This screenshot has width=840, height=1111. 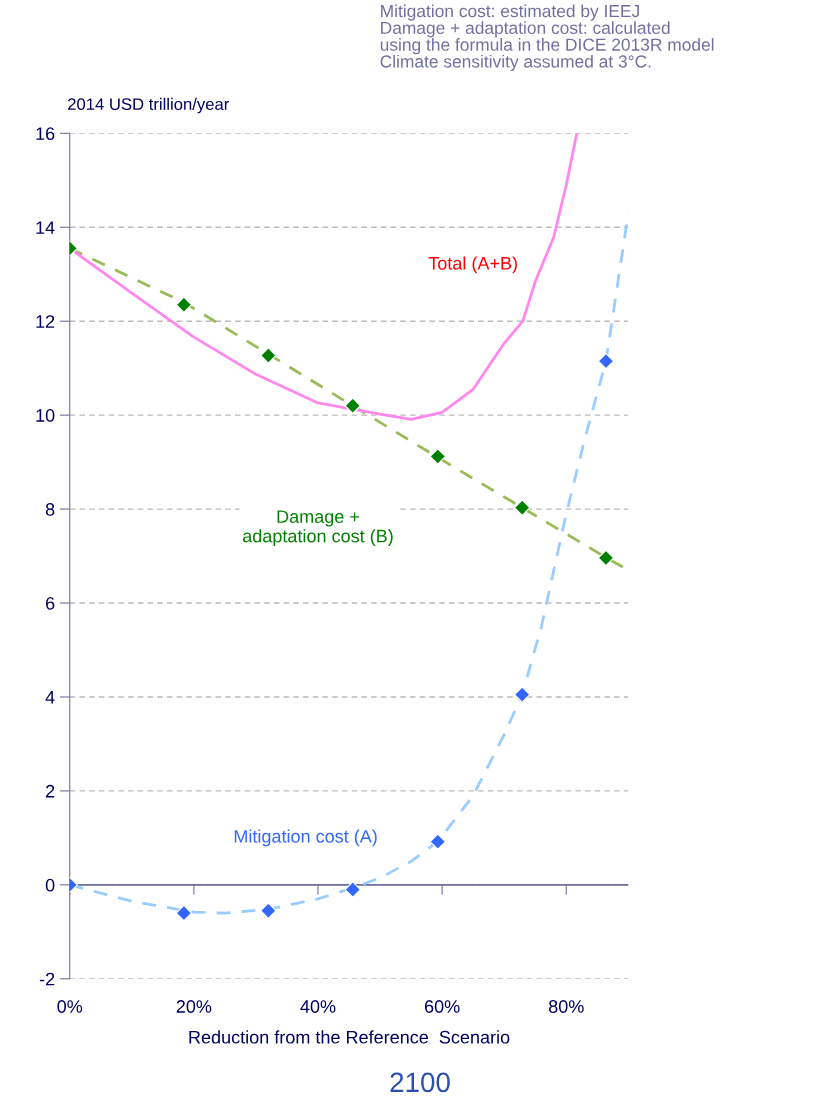 What do you see at coordinates (50, 603) in the screenshot?
I see `y-tick-label: 6` at bounding box center [50, 603].